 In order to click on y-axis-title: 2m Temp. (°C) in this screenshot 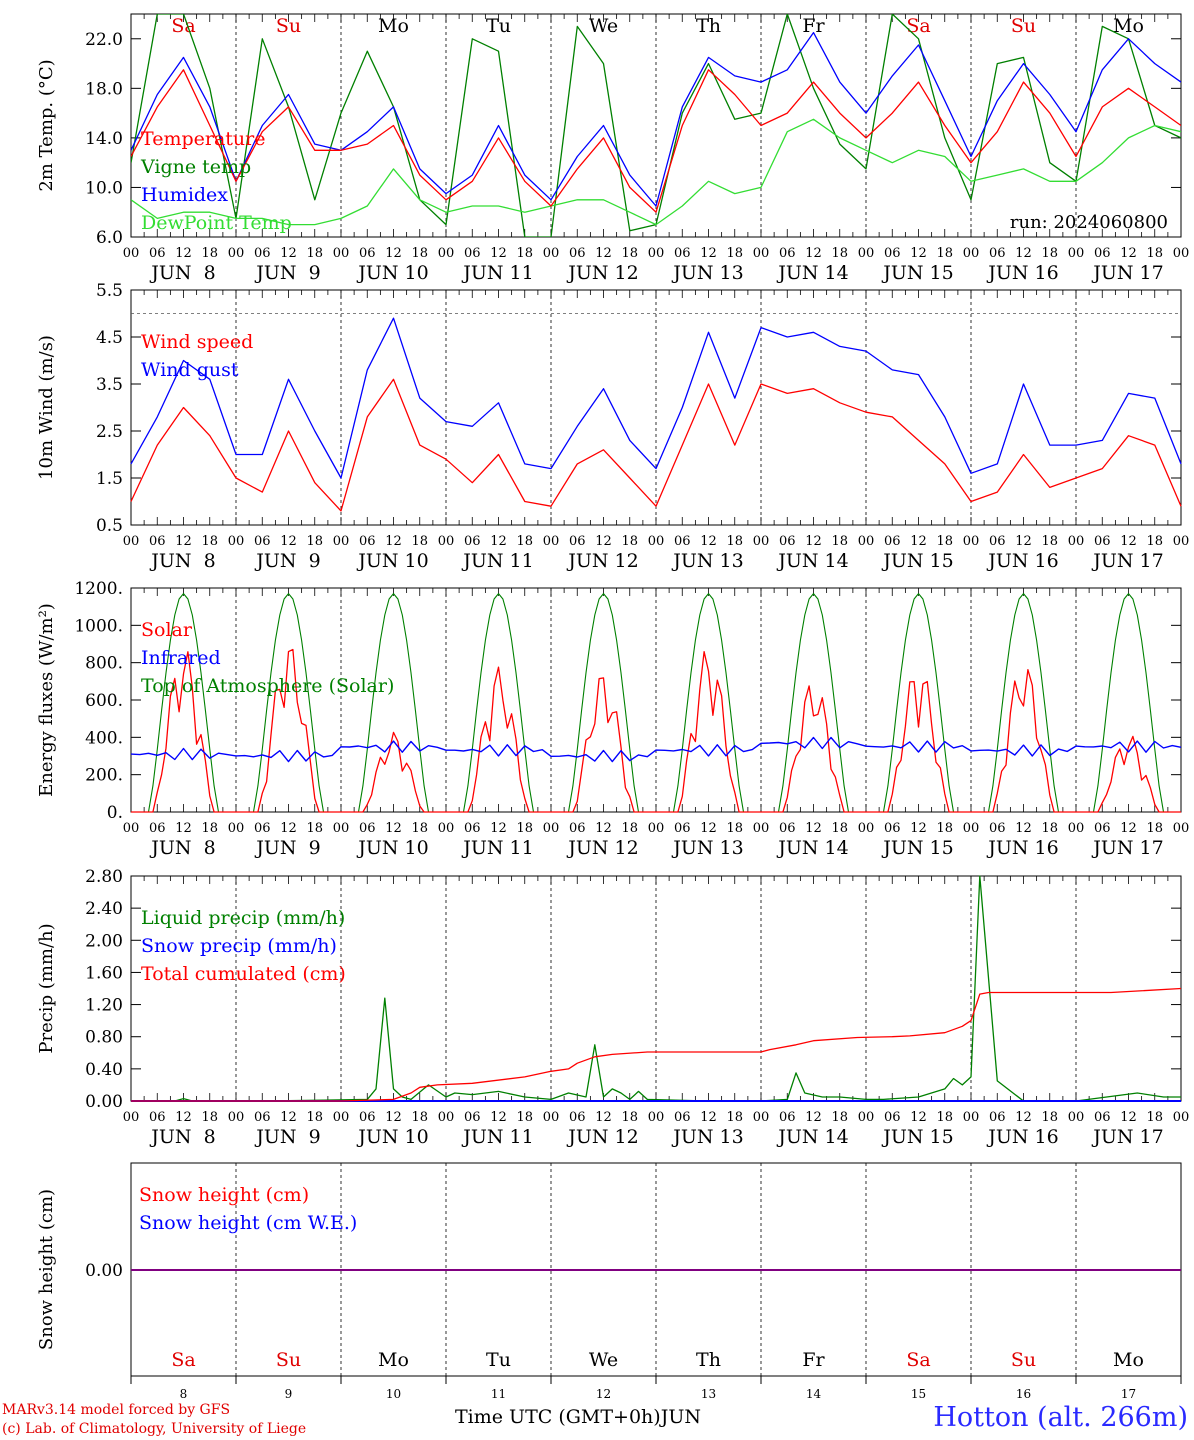, I will do `click(46, 125)`.